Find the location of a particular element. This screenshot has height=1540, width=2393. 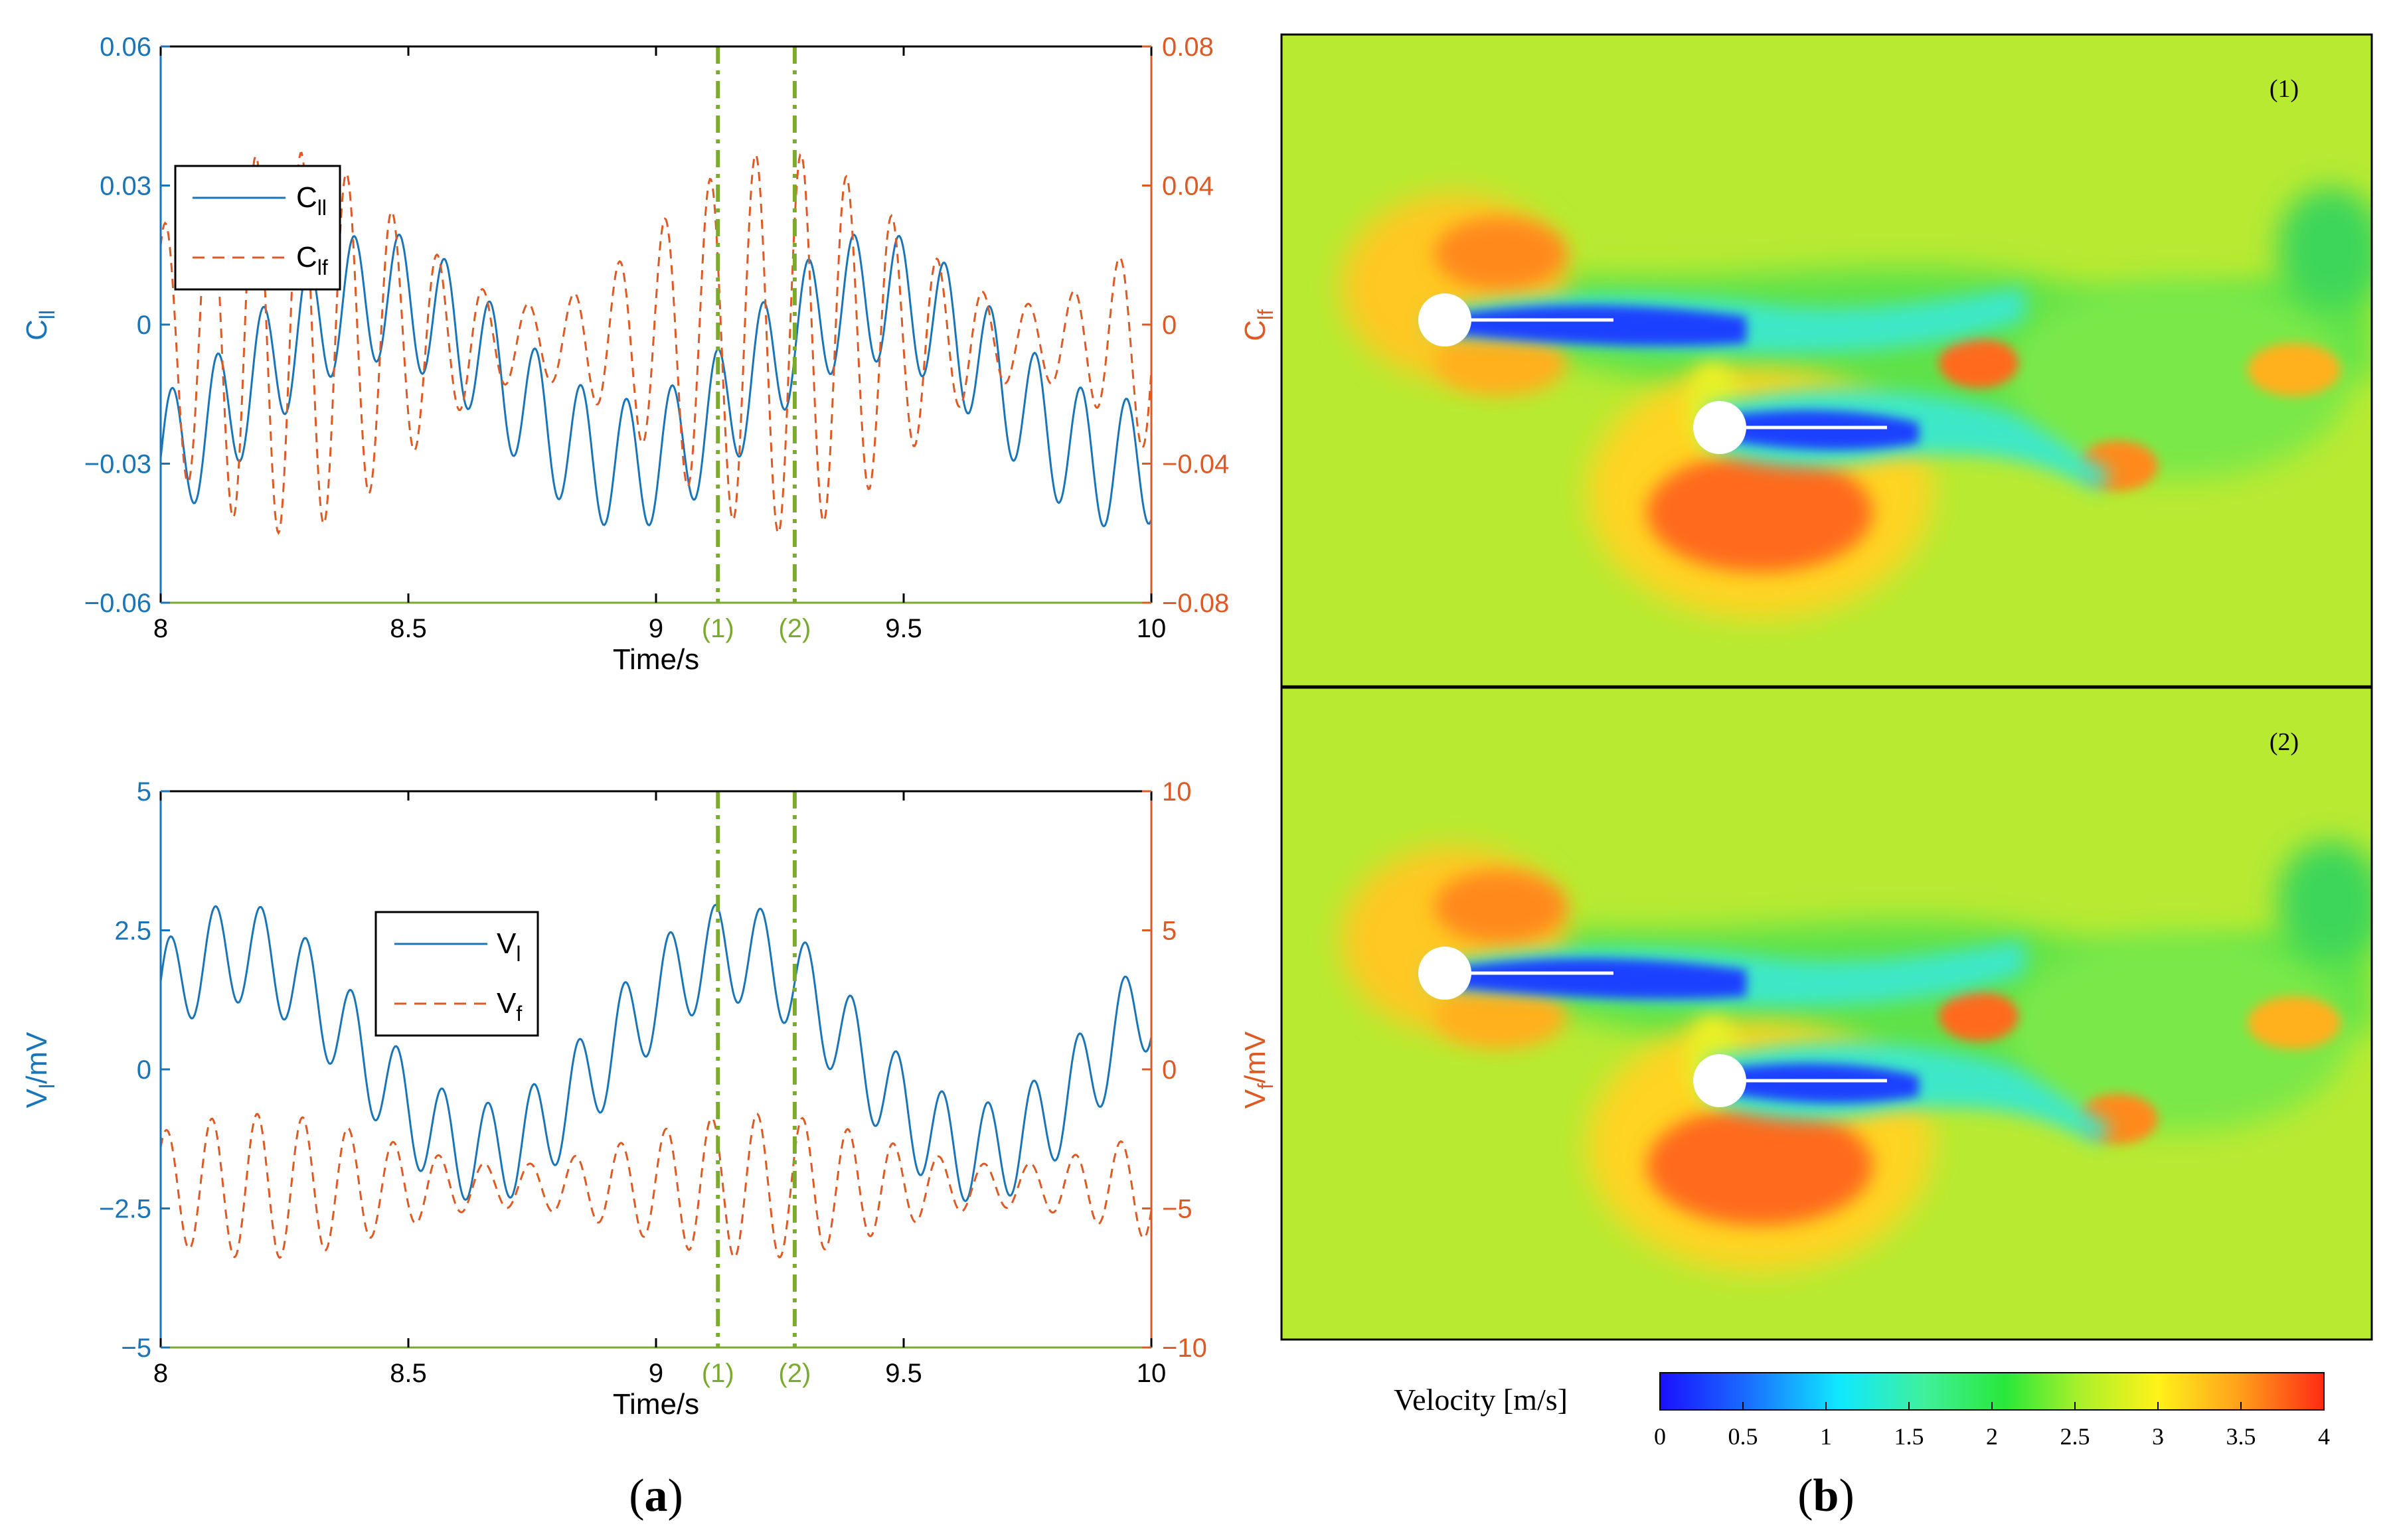

colorbar-tick-label: 1 is located at coordinates (1826, 1437).